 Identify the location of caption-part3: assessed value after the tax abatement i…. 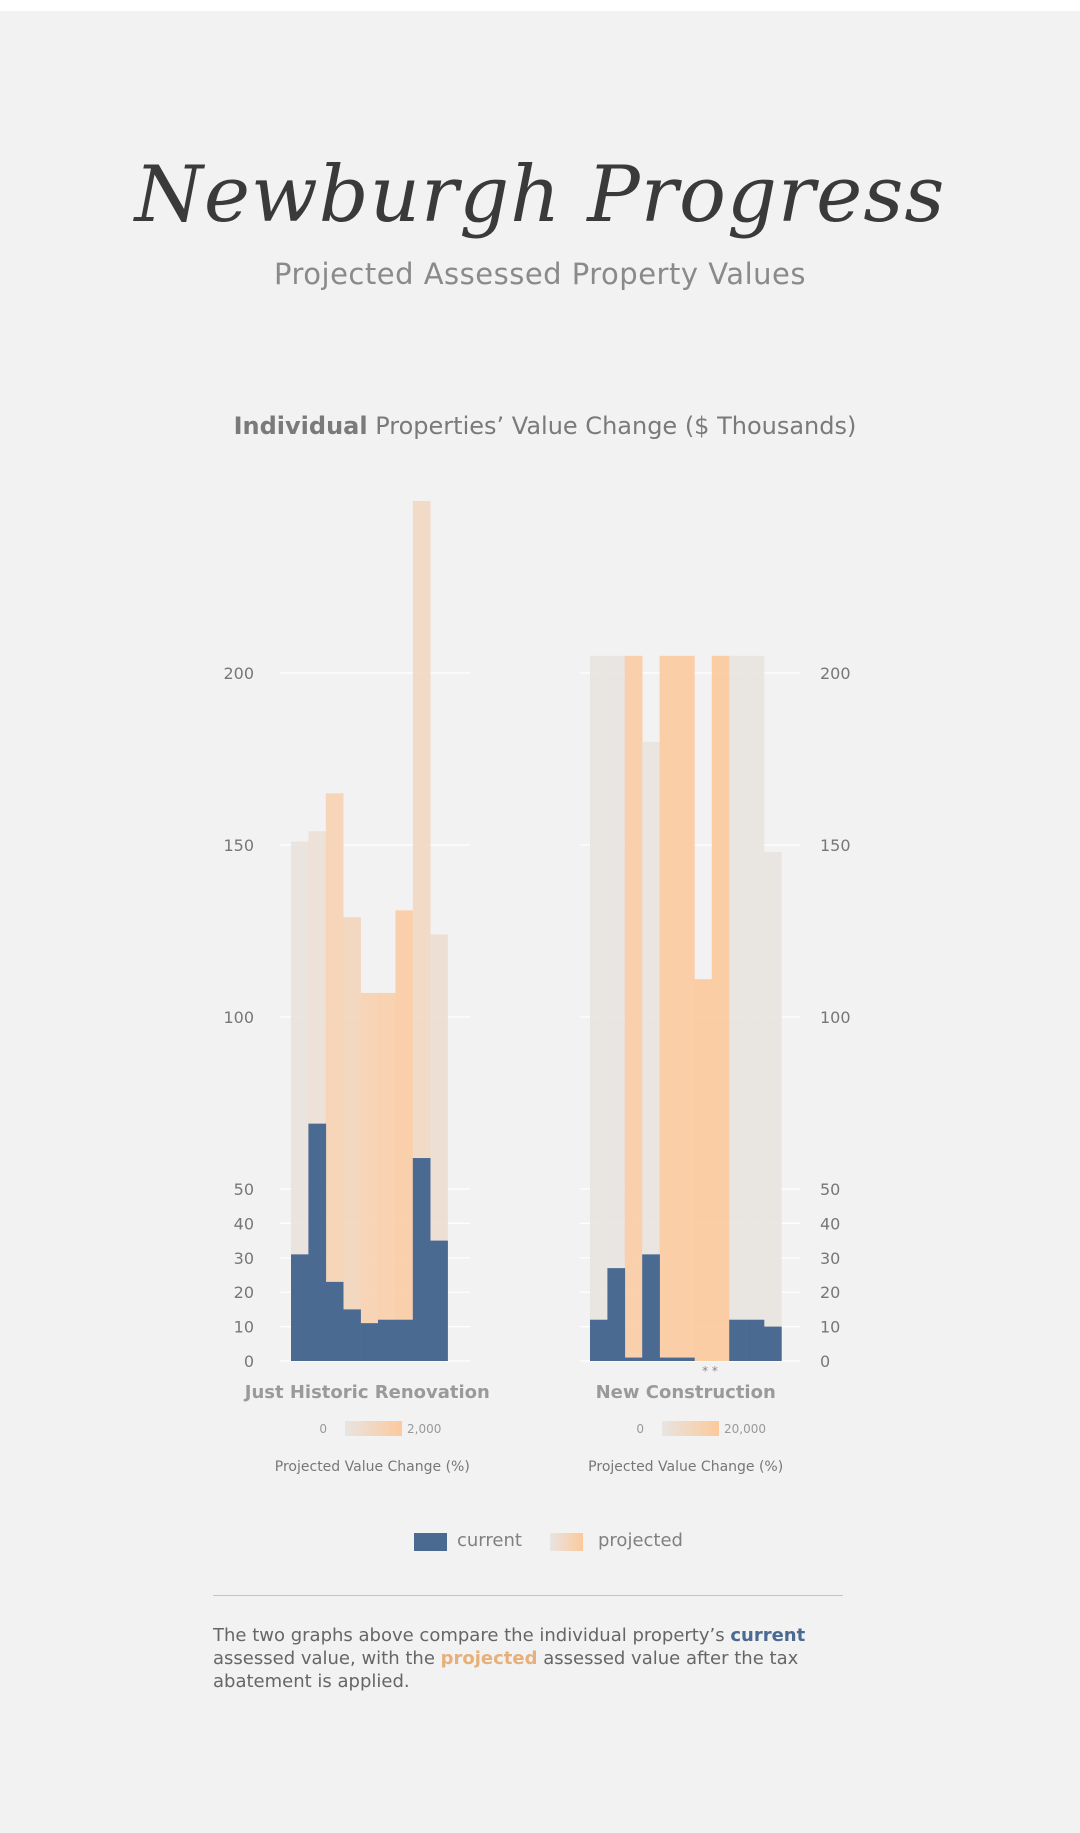
(506, 1670).